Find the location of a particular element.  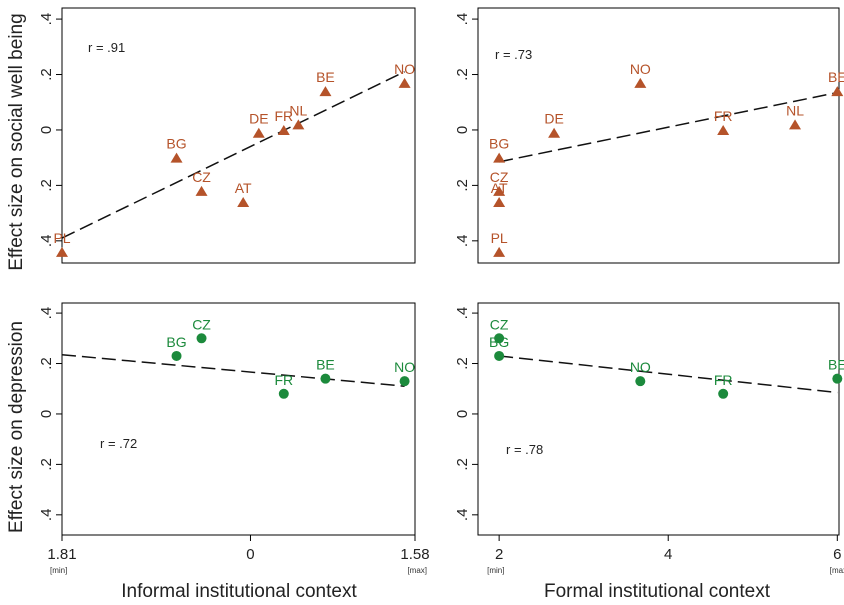

y-axis-title-bottom: Effect size on depression is located at coordinates (16, 427).